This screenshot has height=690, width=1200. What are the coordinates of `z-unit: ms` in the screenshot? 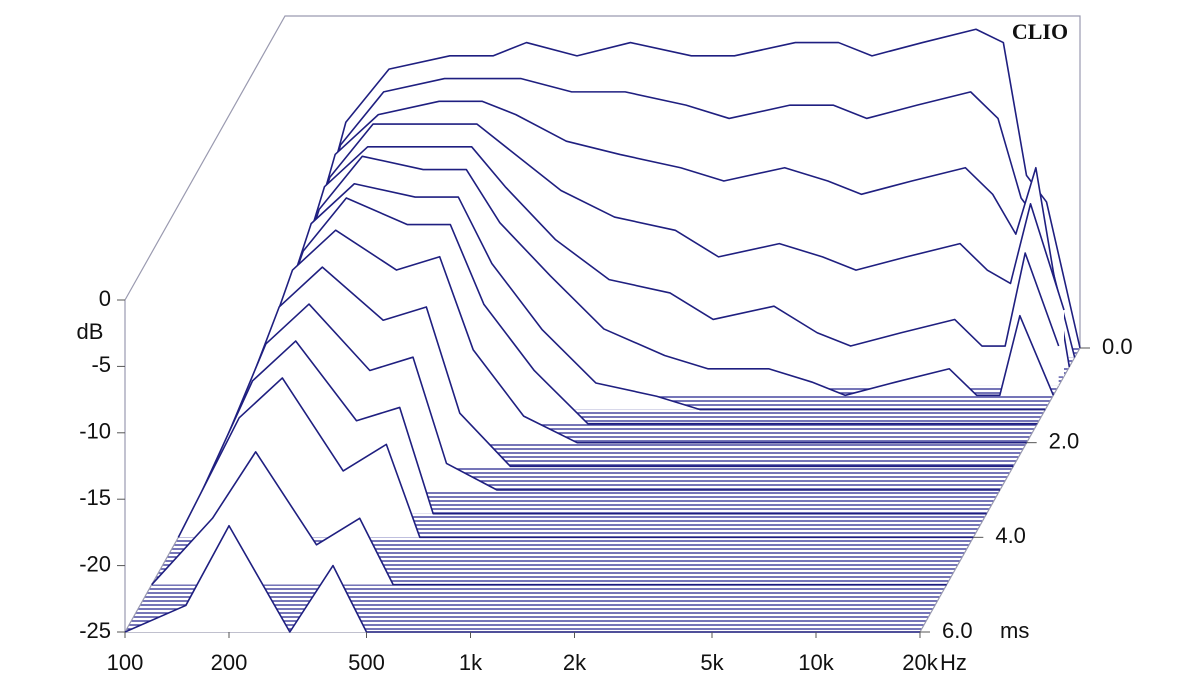 It's located at (1014, 630).